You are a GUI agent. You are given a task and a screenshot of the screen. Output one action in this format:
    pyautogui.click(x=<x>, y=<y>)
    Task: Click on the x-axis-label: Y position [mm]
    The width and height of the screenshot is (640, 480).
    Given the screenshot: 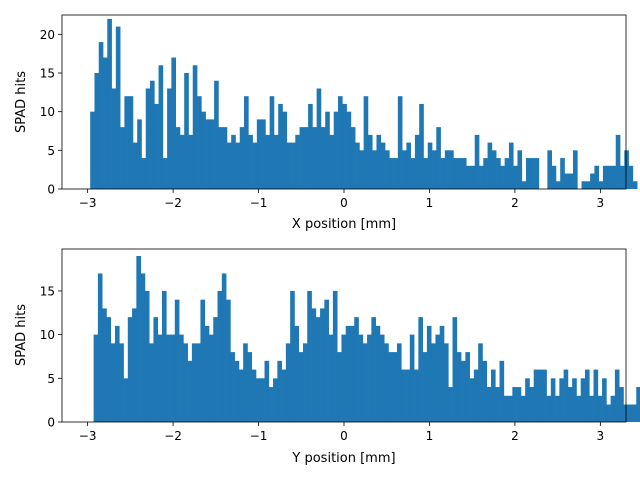 What is the action you would take?
    pyautogui.click(x=343, y=458)
    